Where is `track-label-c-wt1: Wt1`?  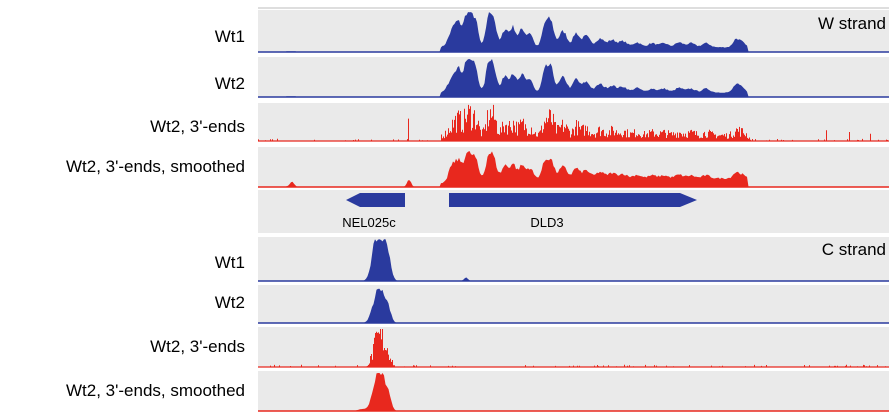 track-label-c-wt1: Wt1 is located at coordinates (230, 262).